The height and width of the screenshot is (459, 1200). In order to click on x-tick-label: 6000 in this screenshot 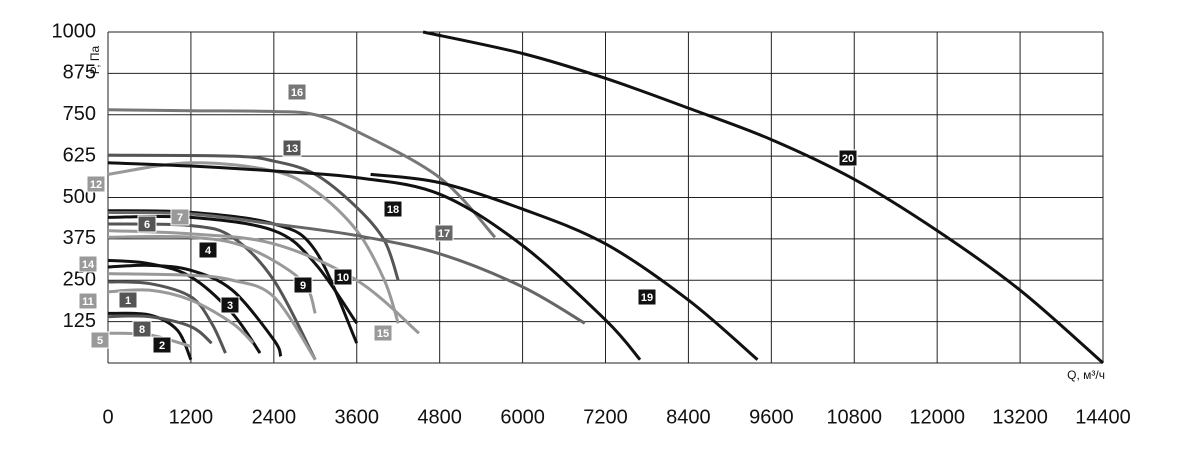, I will do `click(522, 417)`.